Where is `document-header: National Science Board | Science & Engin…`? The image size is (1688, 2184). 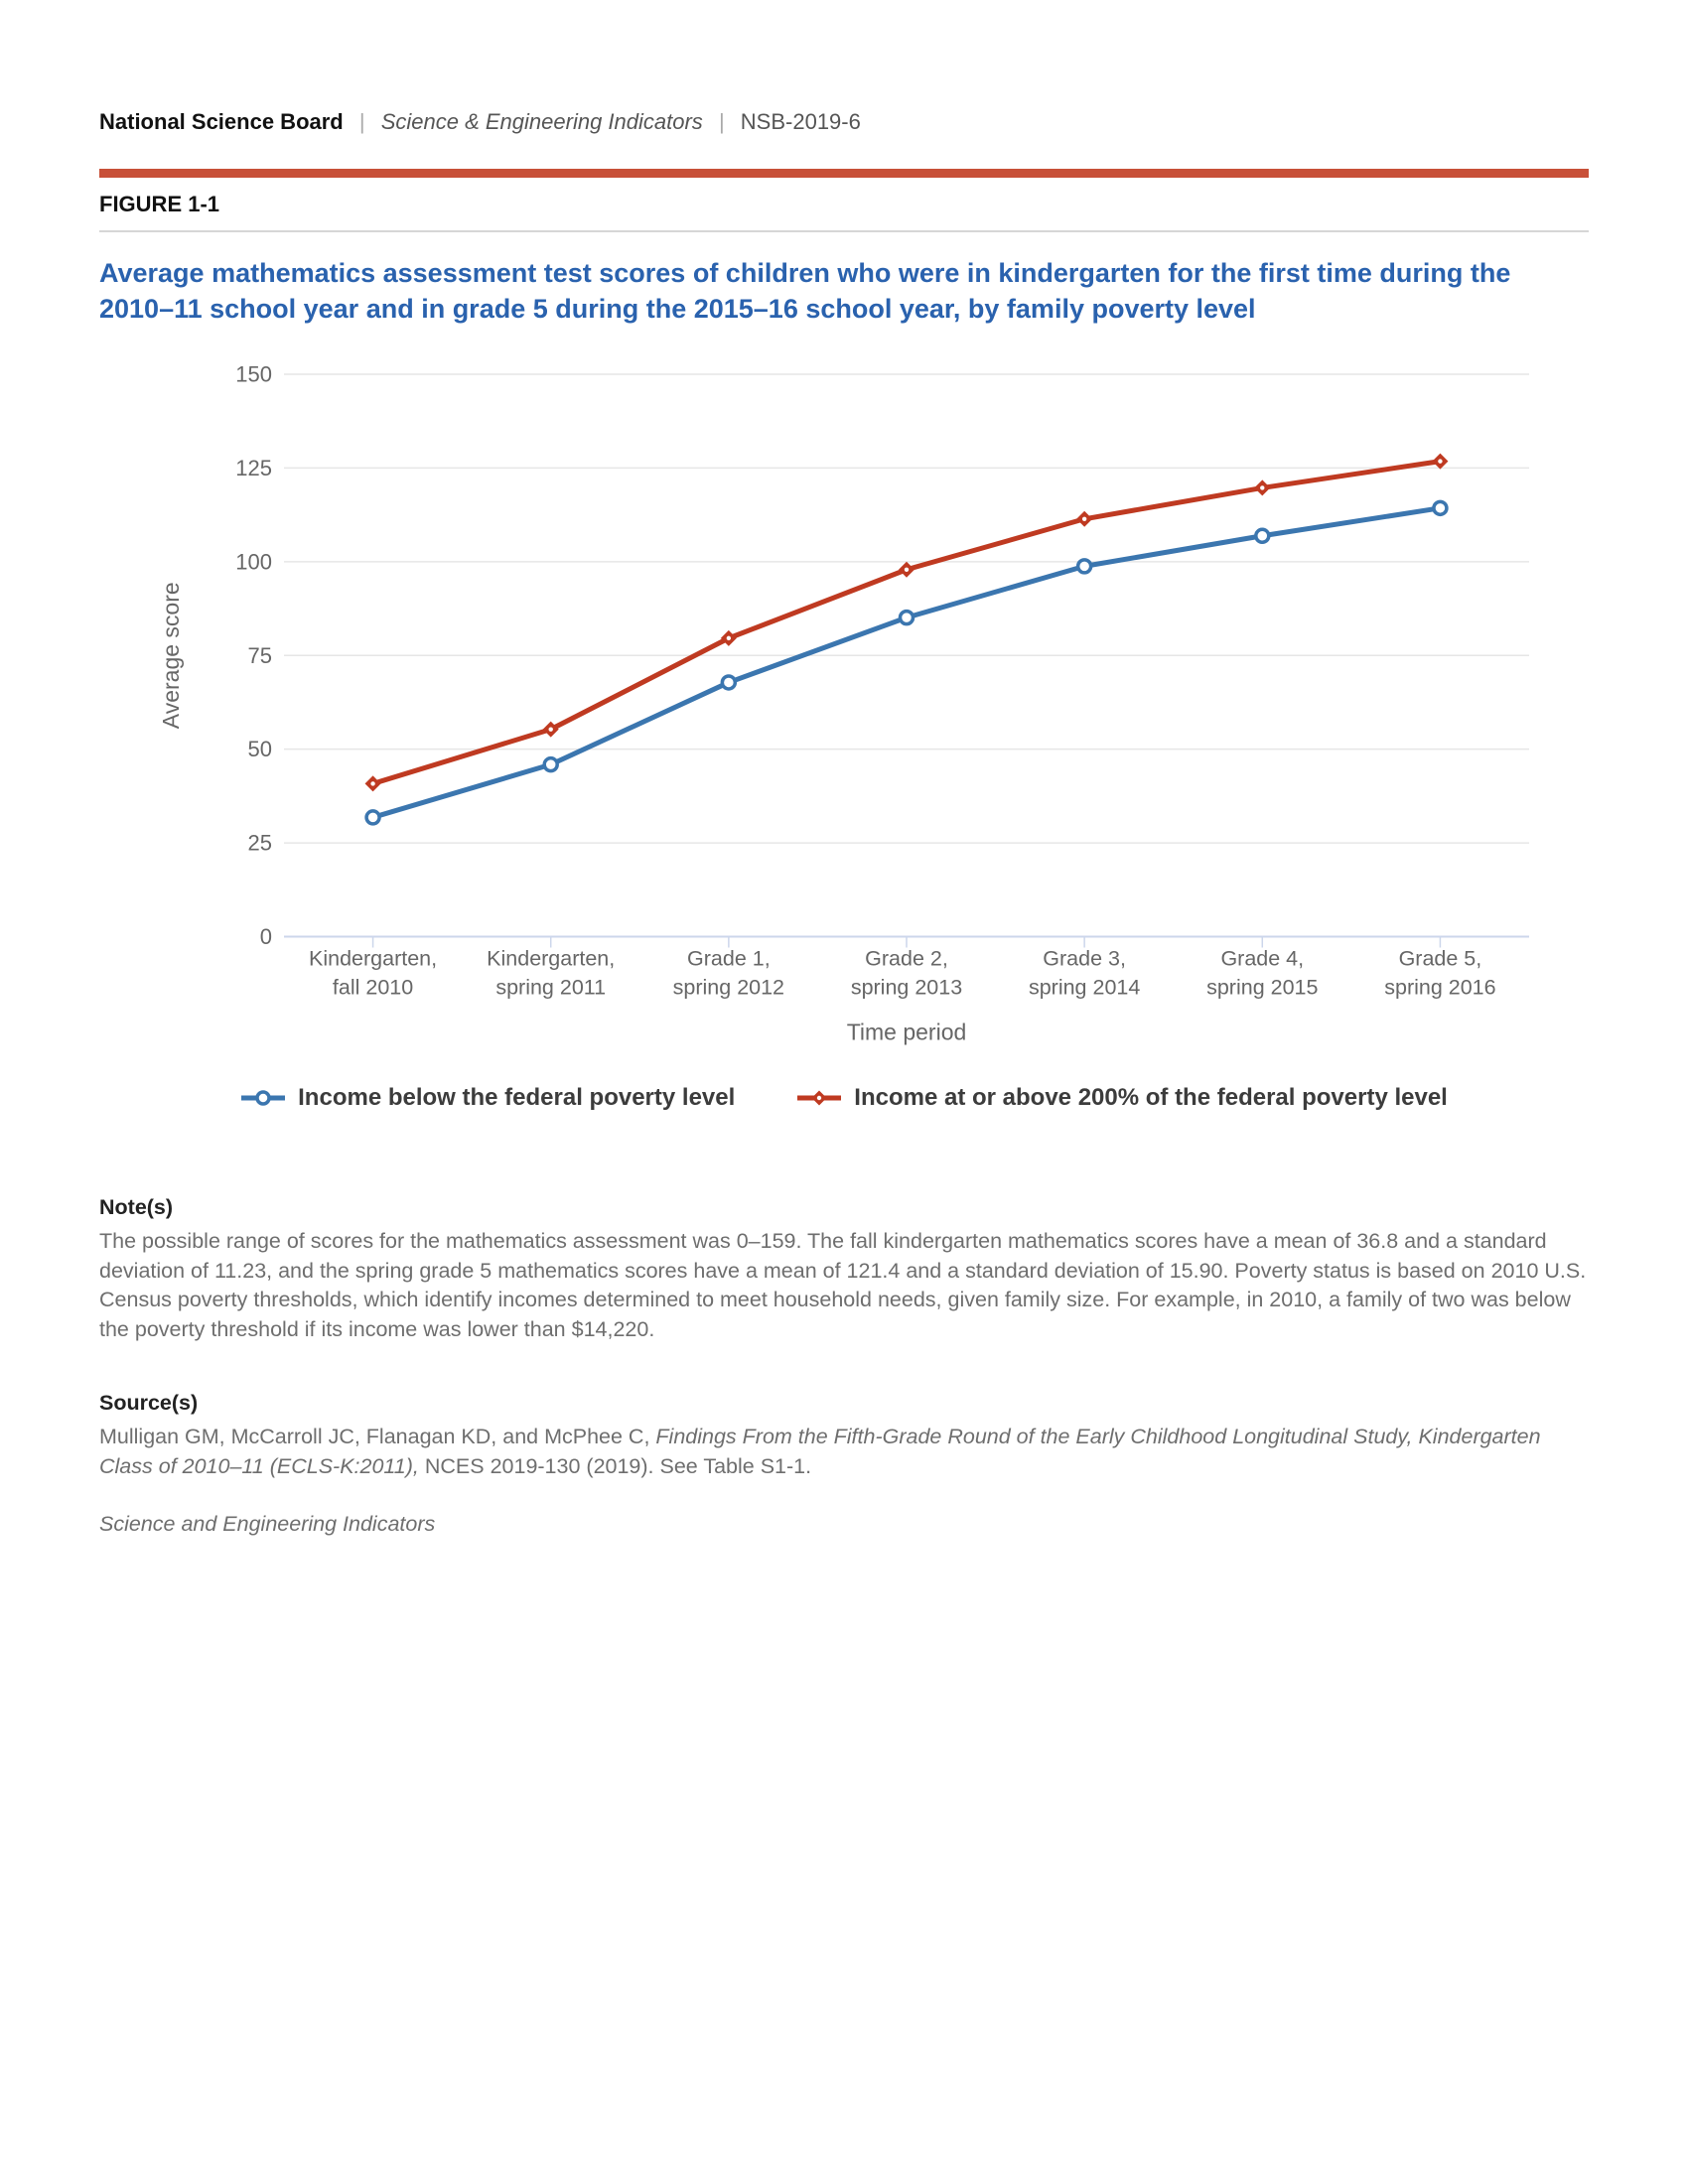 document-header: National Science Board | Science & Engin… is located at coordinates (844, 122).